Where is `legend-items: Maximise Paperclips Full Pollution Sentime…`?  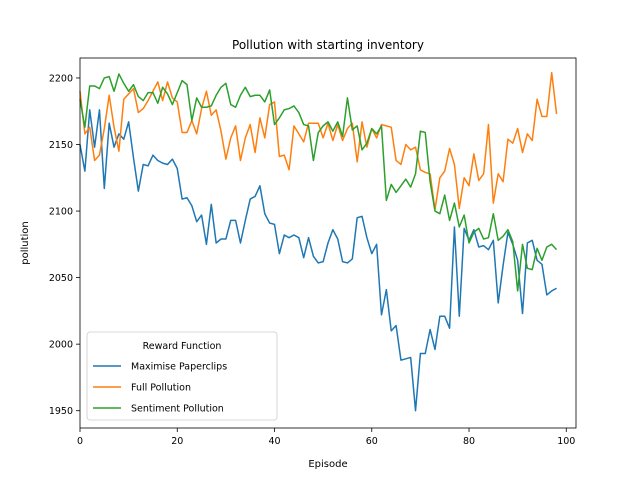
legend-items: Maximise Paperclips Full Pollution Sentime… is located at coordinates (160, 388).